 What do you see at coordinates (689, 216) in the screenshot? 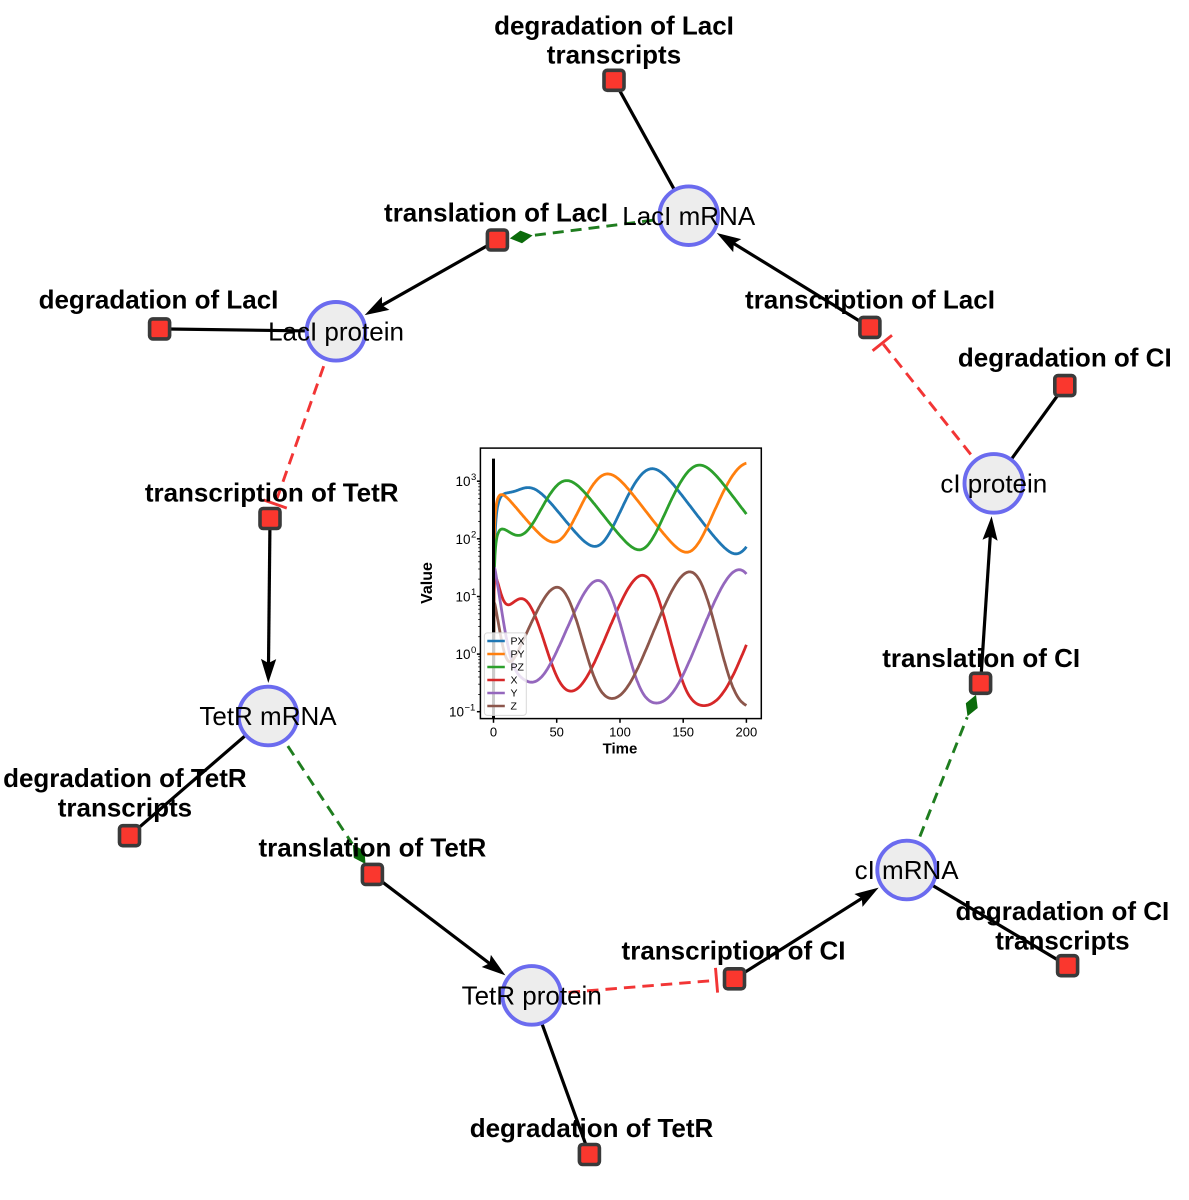
I see `svg-text: LacI mRNA` at bounding box center [689, 216].